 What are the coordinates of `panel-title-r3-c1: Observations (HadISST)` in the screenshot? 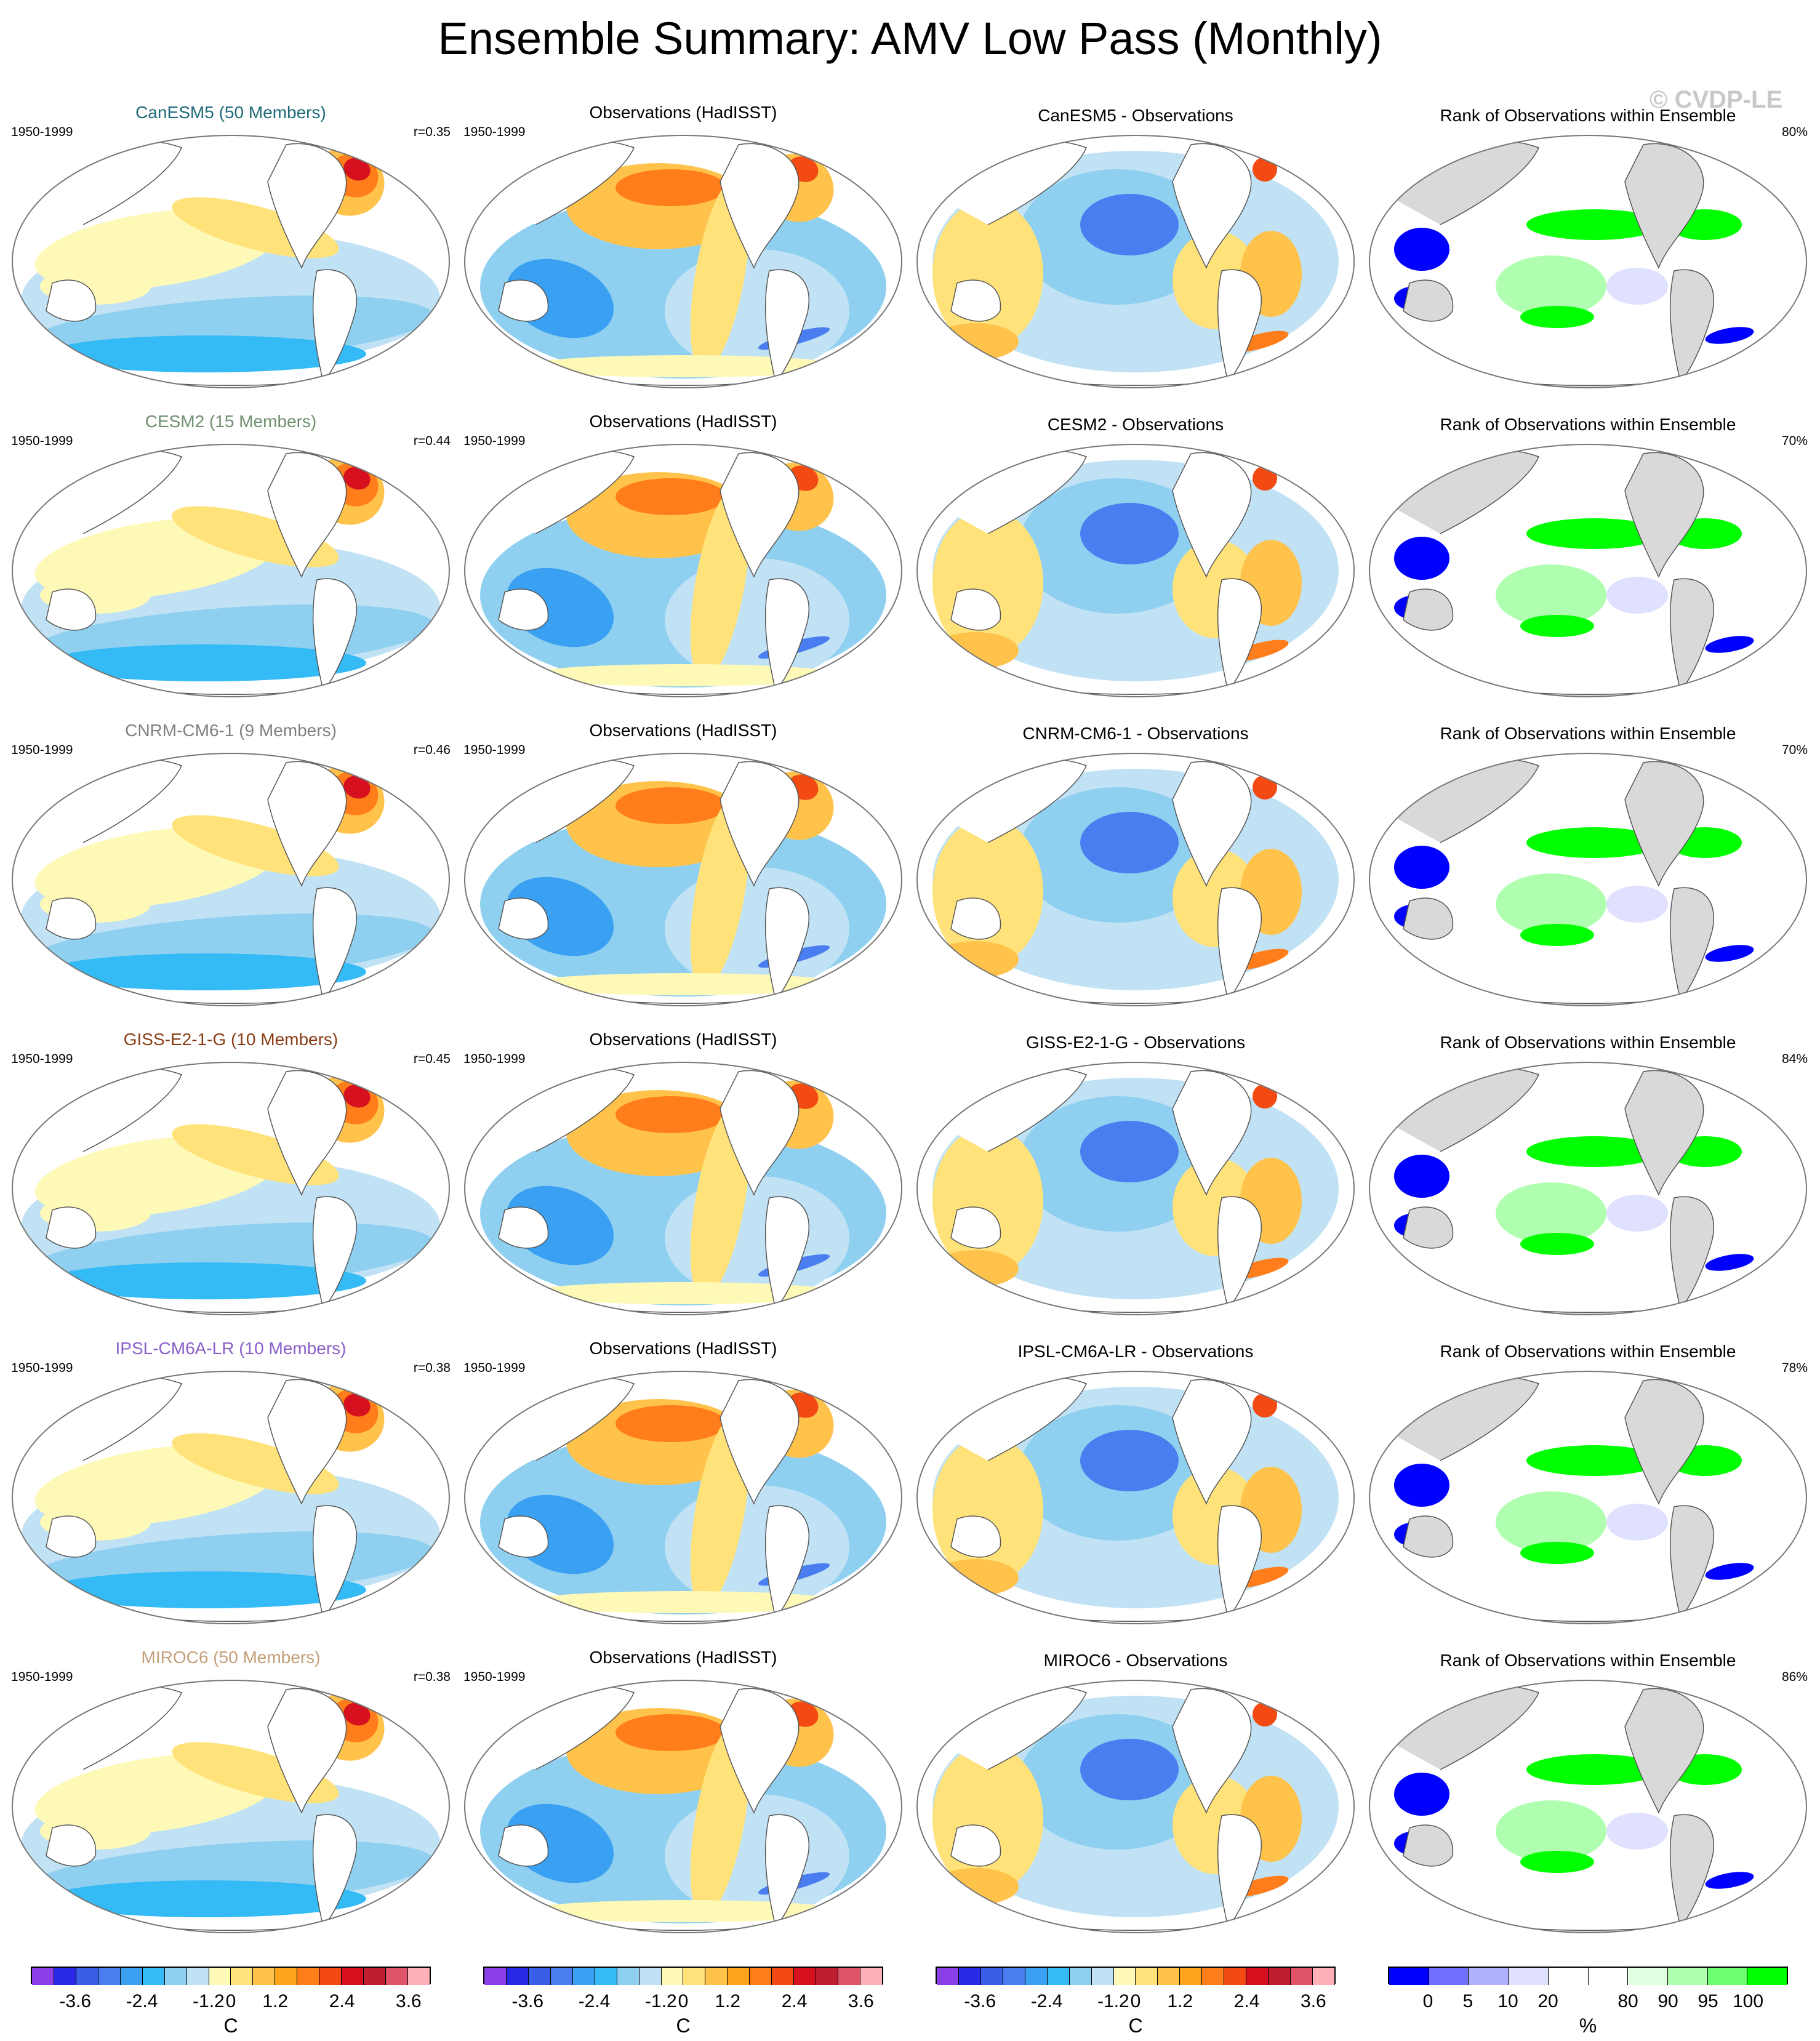 It's located at (683, 1039).